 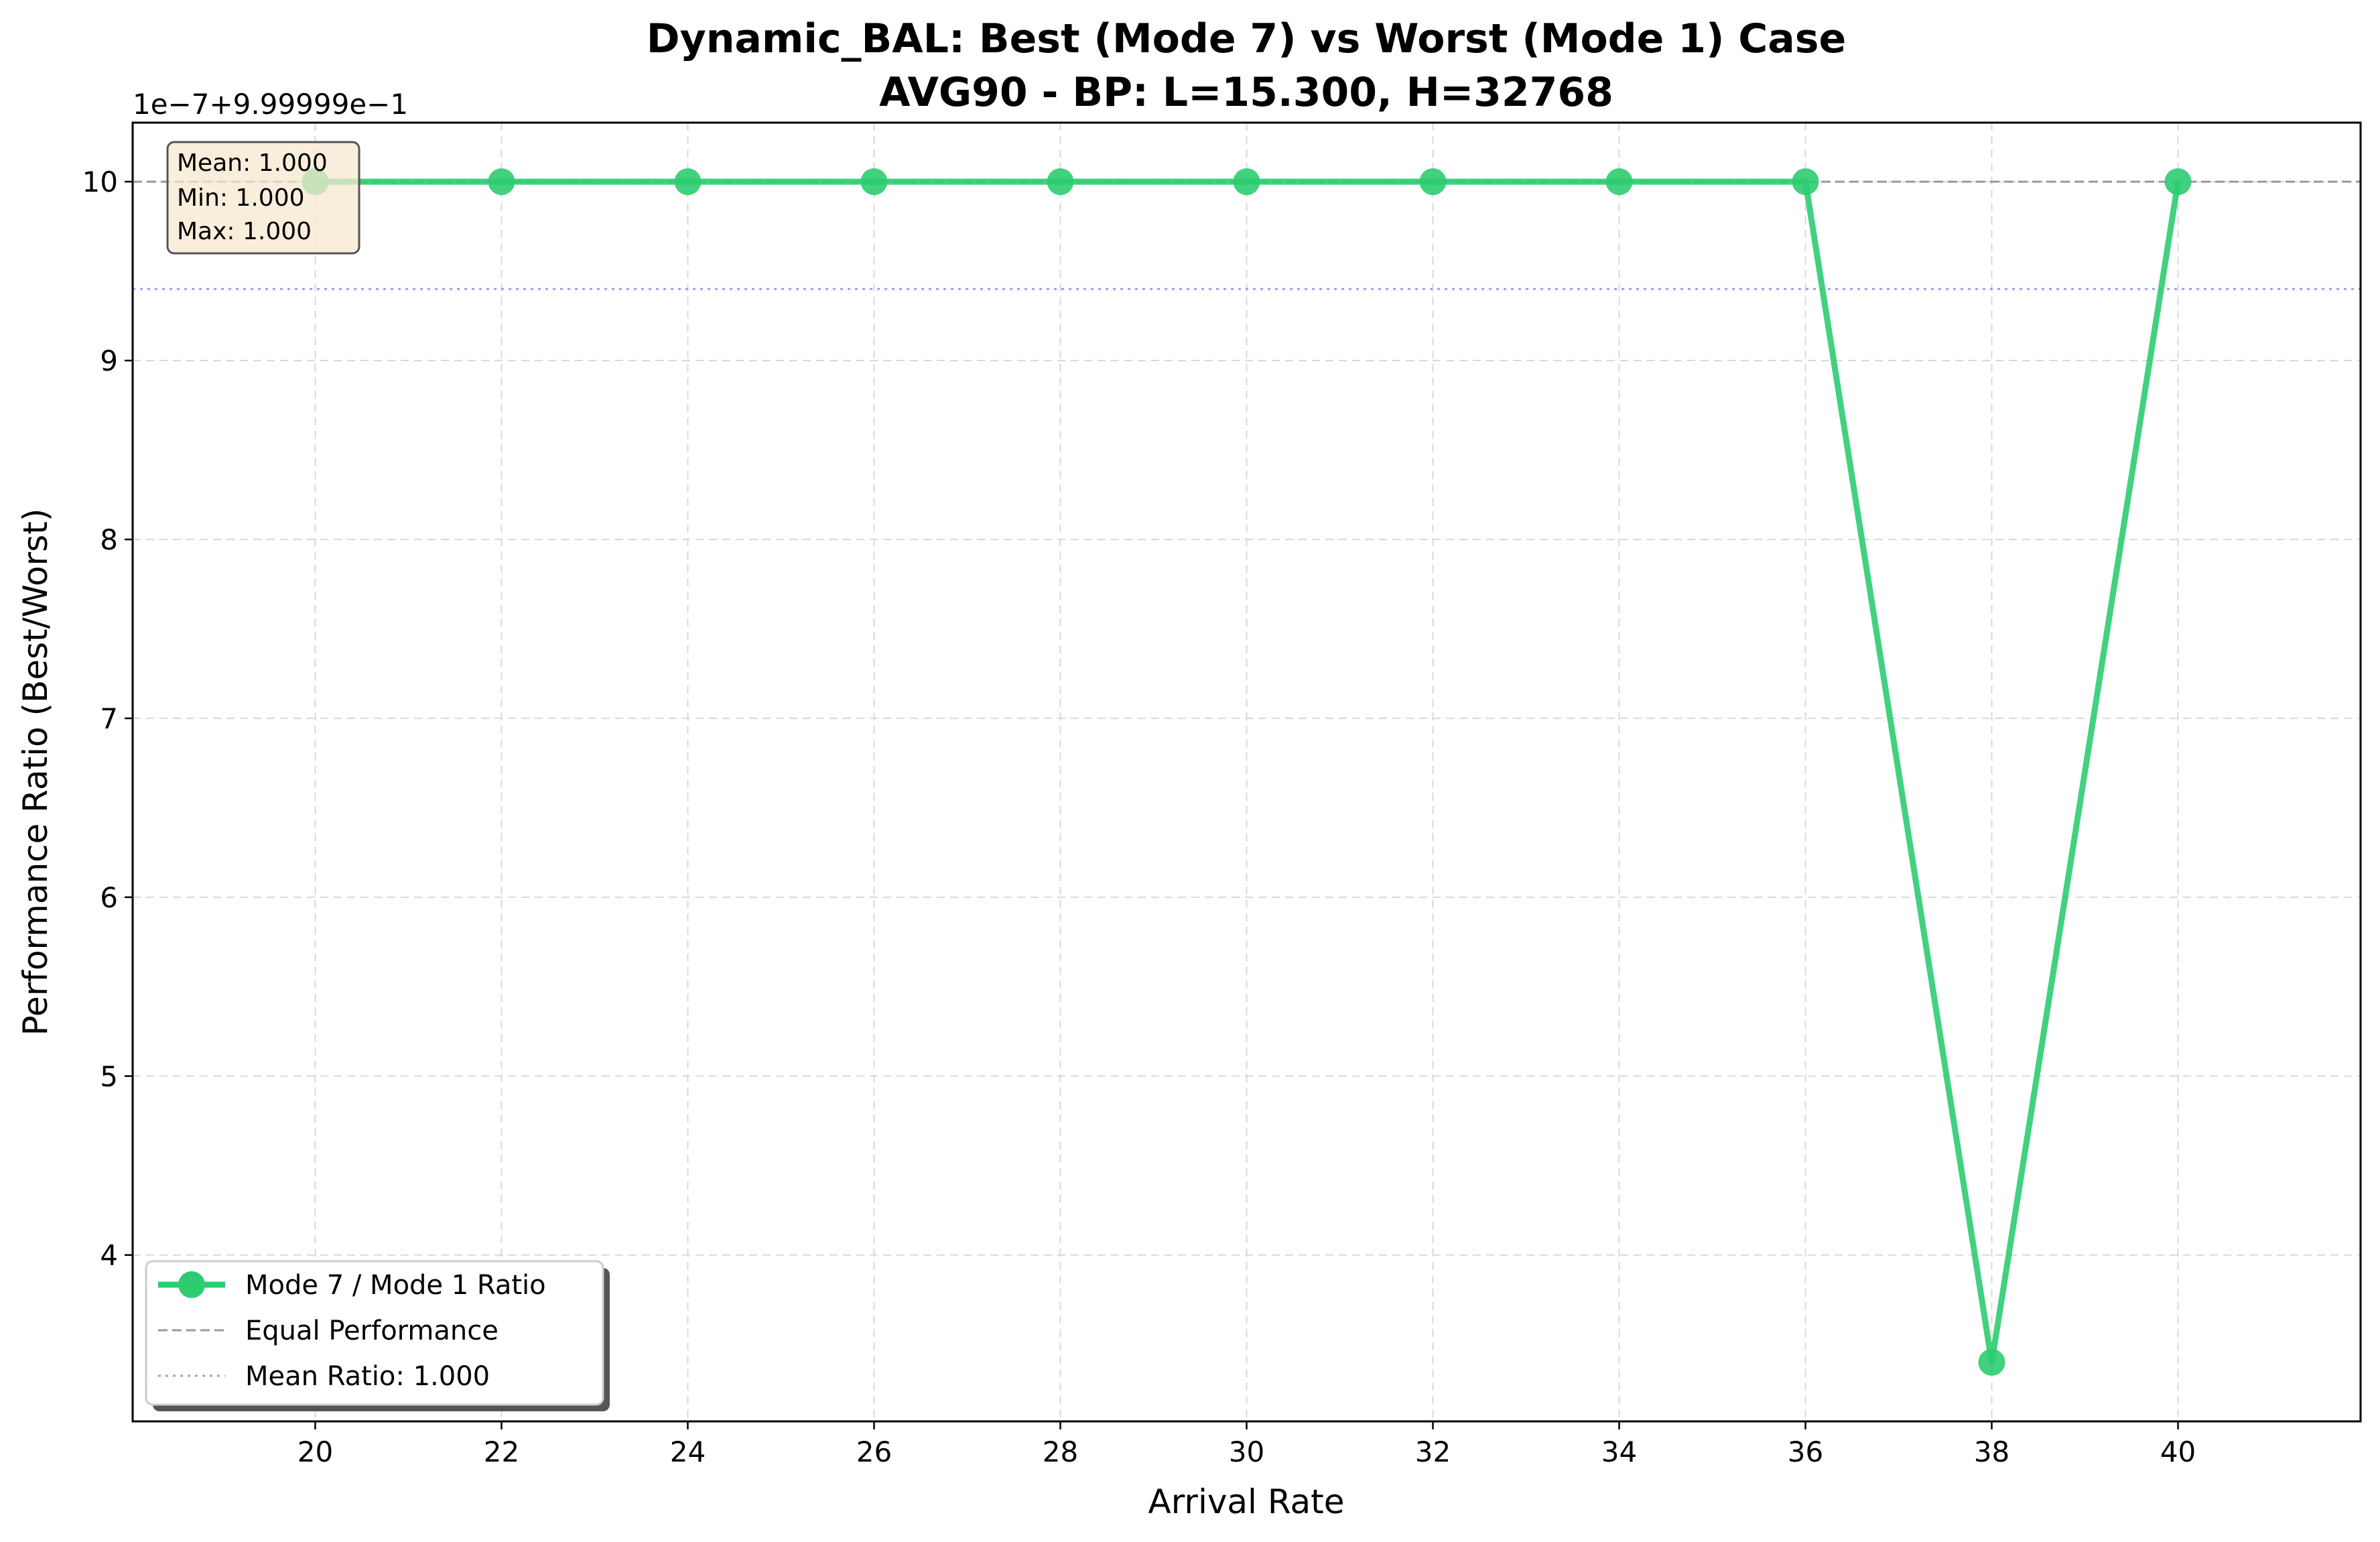 I want to click on chart-title-line-2: AVG90 - BP: L=15.300, H=32768, so click(x=1246, y=92).